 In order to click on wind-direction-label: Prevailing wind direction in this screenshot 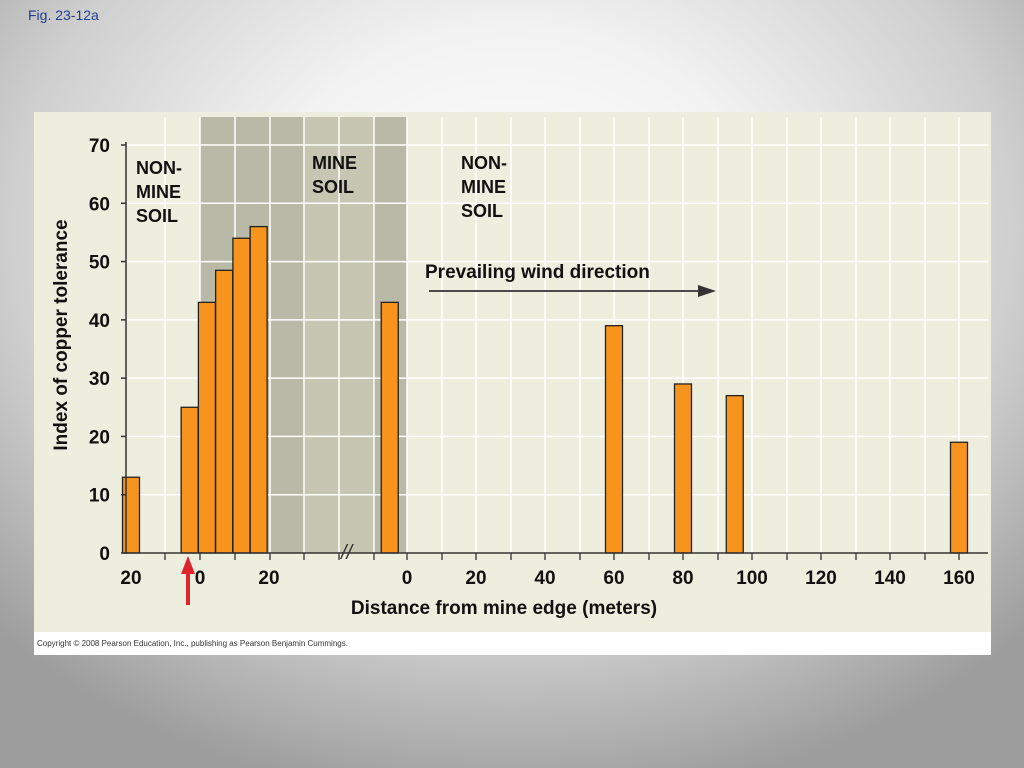, I will do `click(537, 272)`.